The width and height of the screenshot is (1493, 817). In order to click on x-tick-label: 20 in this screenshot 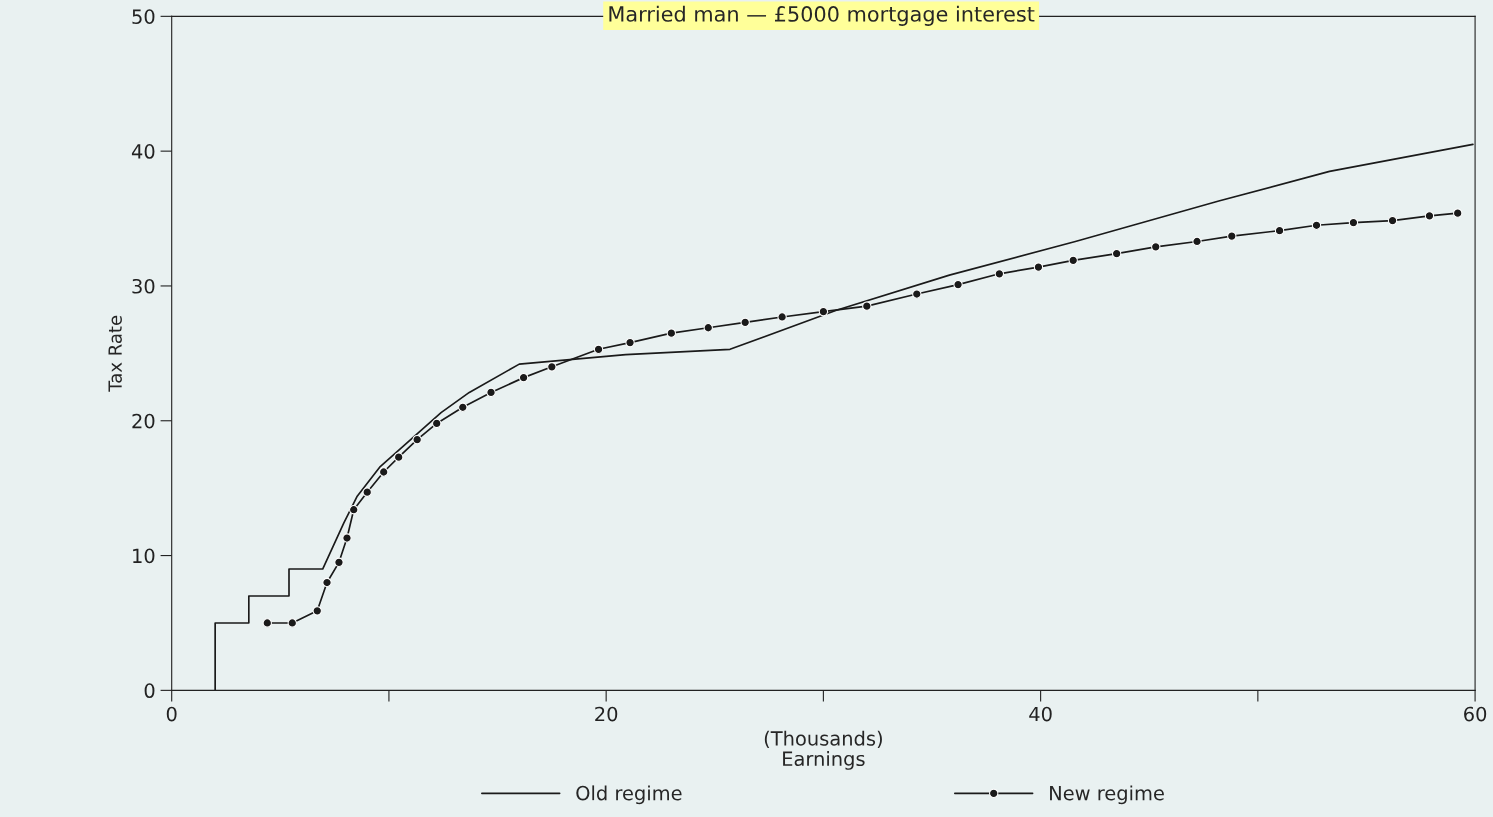, I will do `click(606, 714)`.